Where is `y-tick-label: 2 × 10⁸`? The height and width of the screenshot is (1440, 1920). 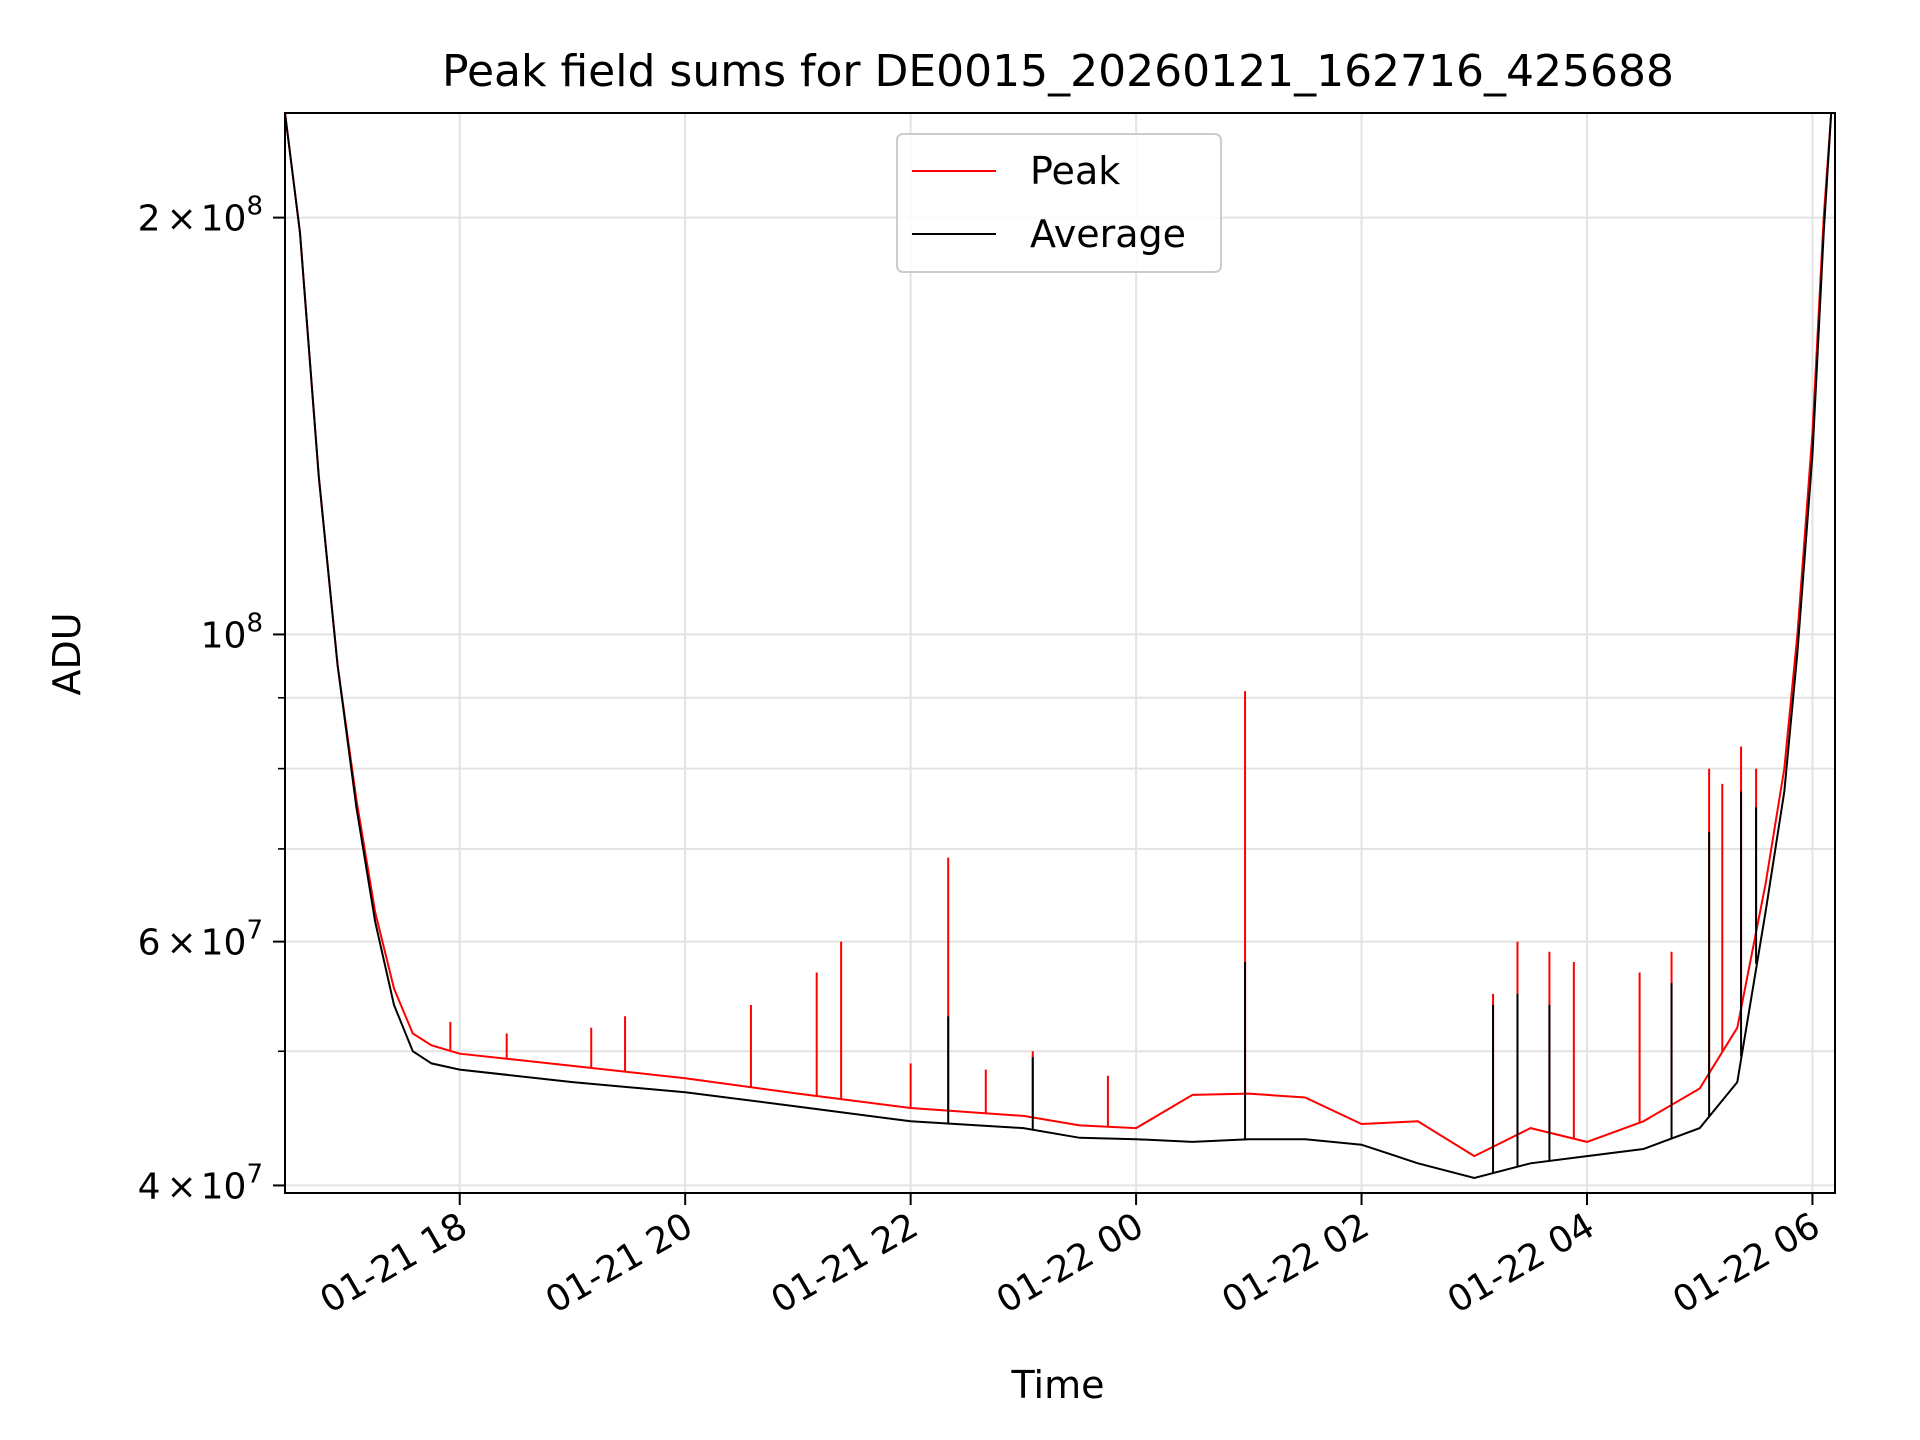 y-tick-label: 2 × 10⁸ is located at coordinates (200, 216).